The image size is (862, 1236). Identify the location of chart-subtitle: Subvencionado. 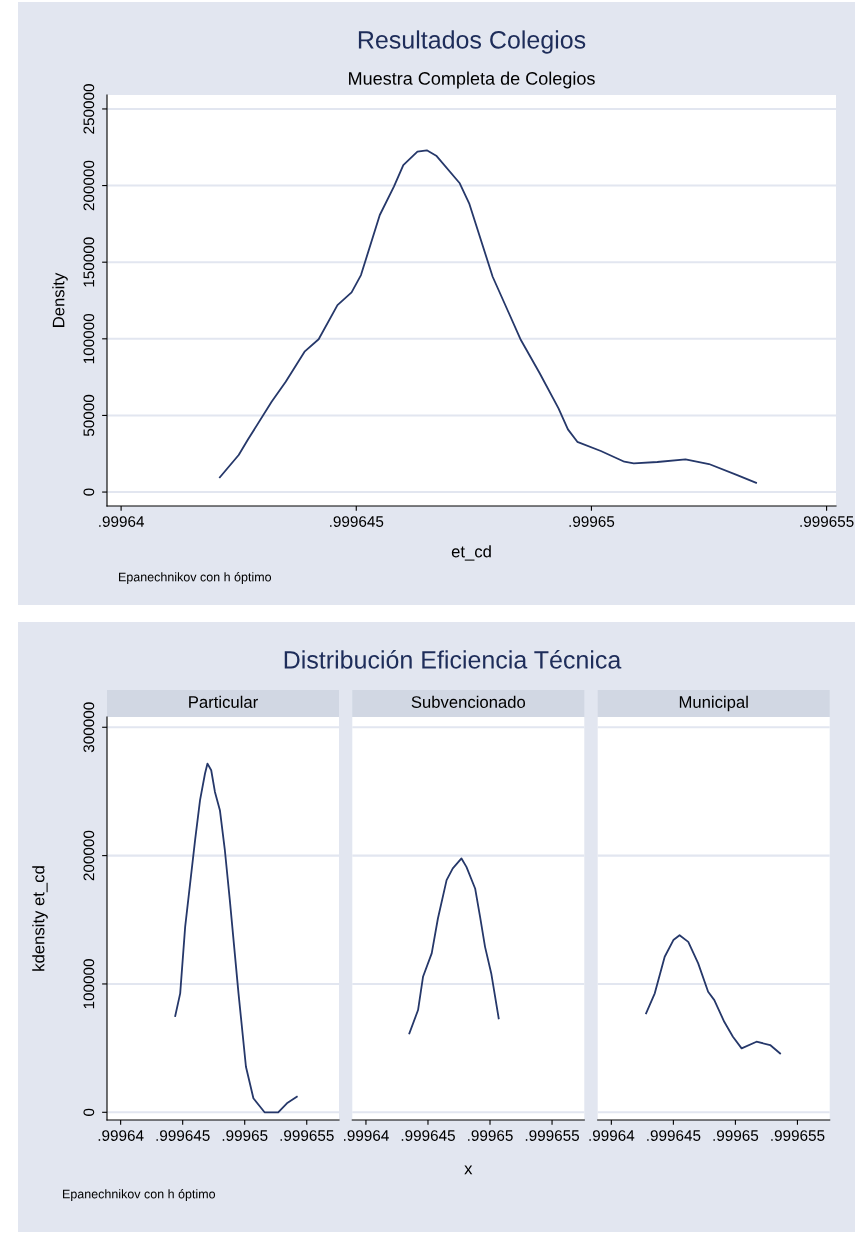
(468, 701).